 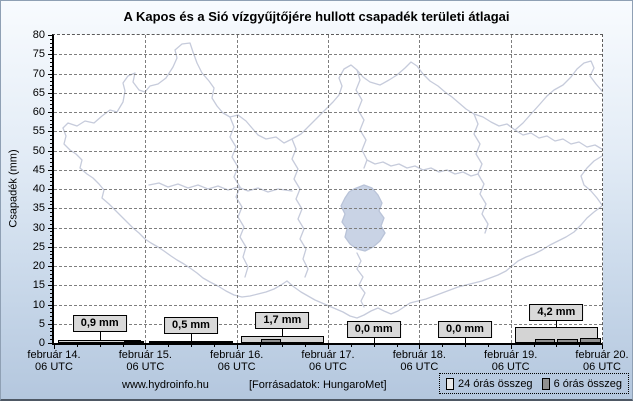 I want to click on y-tick-label: 65, so click(x=38, y=92).